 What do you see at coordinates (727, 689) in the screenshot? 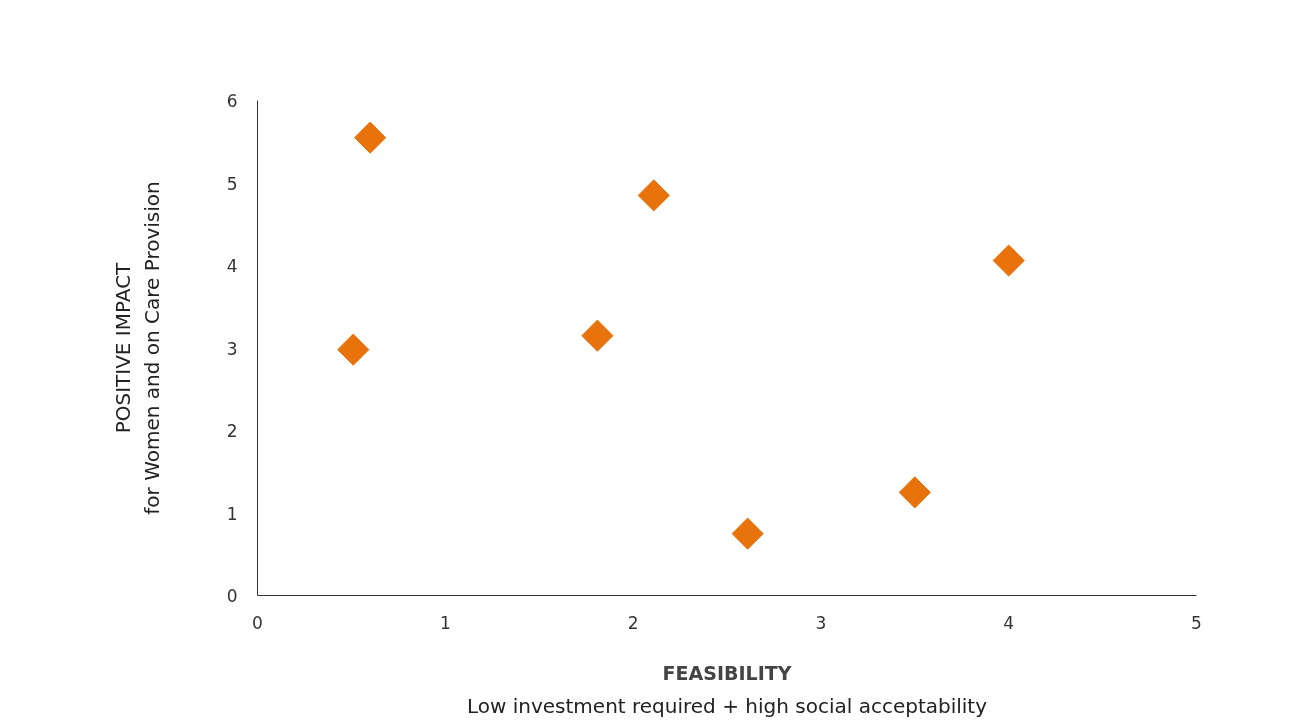
I see `text: FEASIBILITY Low investment required + high social acceptability` at bounding box center [727, 689].